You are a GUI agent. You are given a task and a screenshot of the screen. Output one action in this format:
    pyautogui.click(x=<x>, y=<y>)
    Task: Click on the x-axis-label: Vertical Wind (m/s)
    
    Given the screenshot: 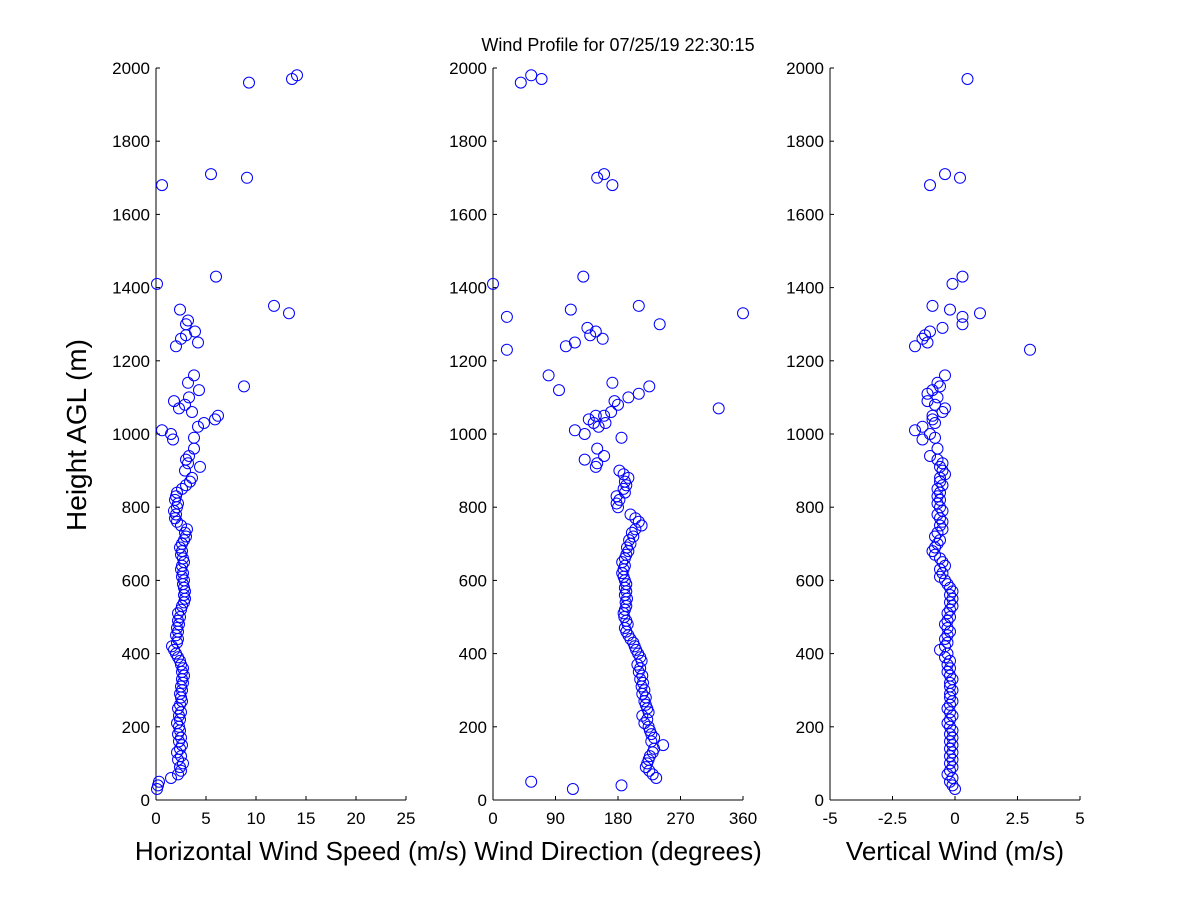 What is the action you would take?
    pyautogui.click(x=955, y=851)
    